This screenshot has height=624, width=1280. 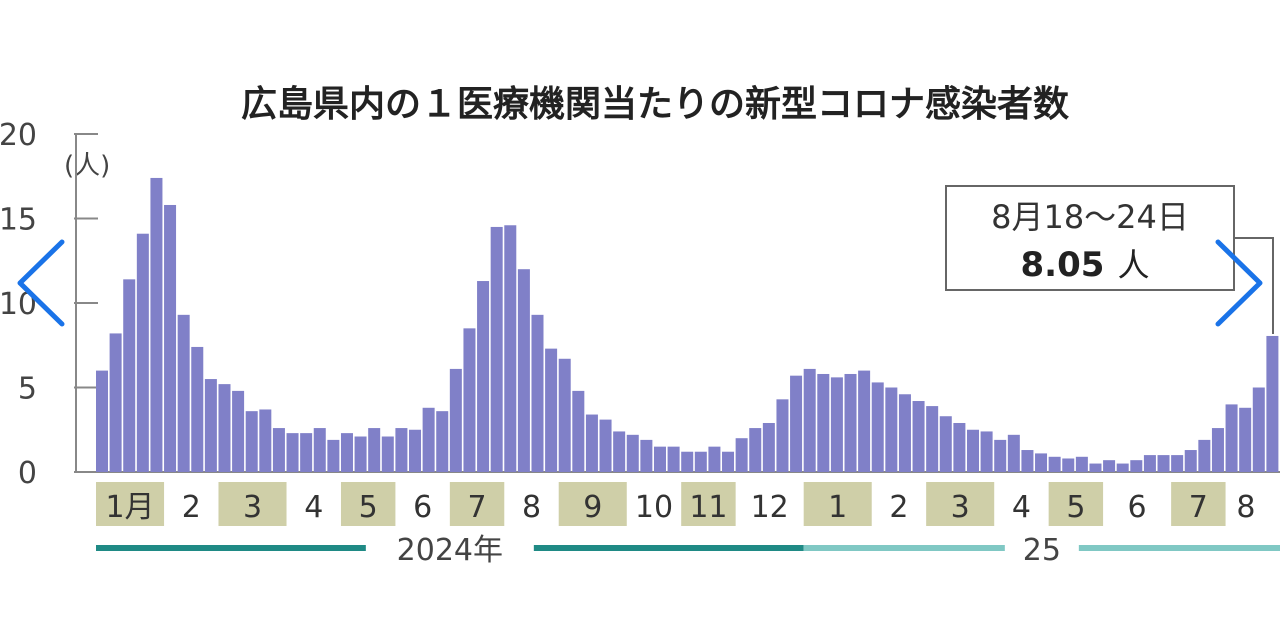 I want to click on callout-value-number: 8.05, so click(x=1063, y=265).